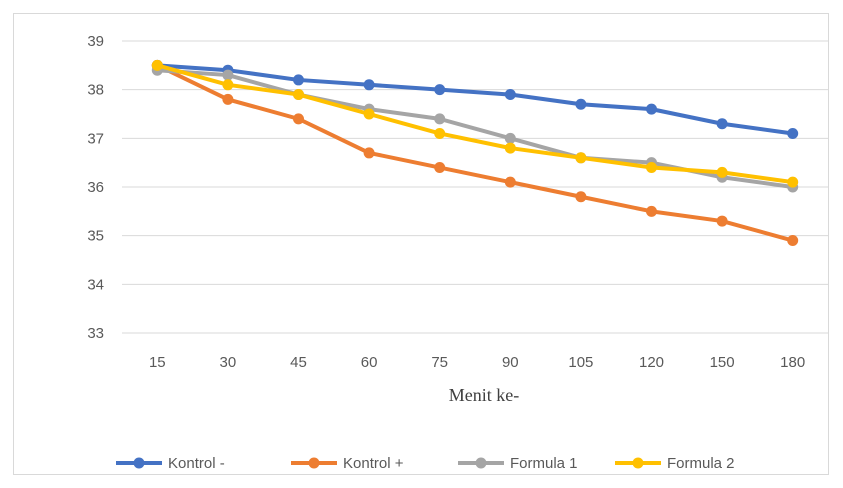 The height and width of the screenshot is (488, 843). Describe the element at coordinates (580, 362) in the screenshot. I see `x-tick-label: 105` at that location.